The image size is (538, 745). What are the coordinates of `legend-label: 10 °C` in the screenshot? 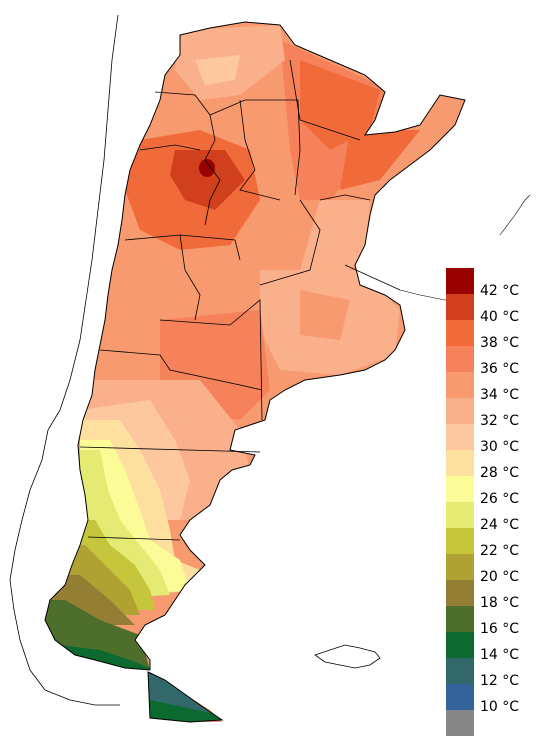 It's located at (500, 707).